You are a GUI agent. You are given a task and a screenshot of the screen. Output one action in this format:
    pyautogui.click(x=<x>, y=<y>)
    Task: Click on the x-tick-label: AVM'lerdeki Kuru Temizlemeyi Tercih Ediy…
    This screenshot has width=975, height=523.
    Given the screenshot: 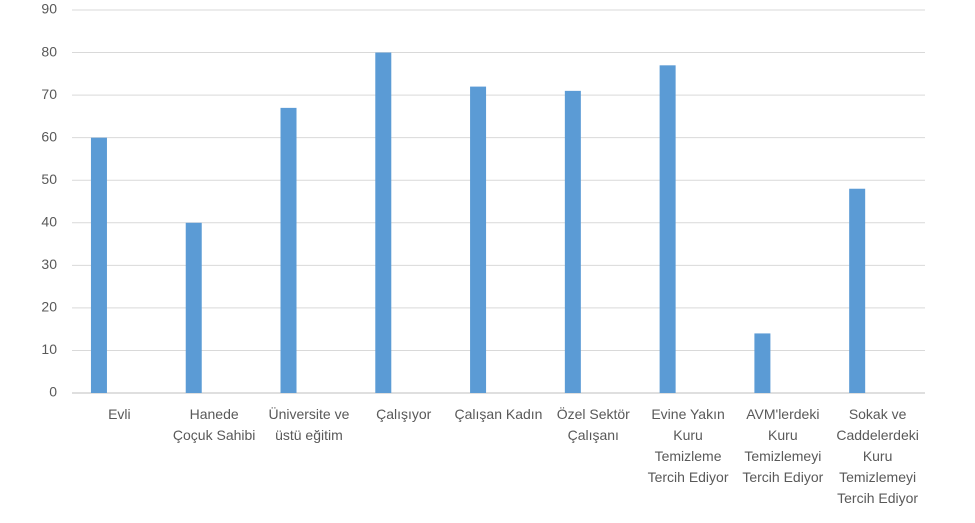 What is the action you would take?
    pyautogui.click(x=783, y=445)
    